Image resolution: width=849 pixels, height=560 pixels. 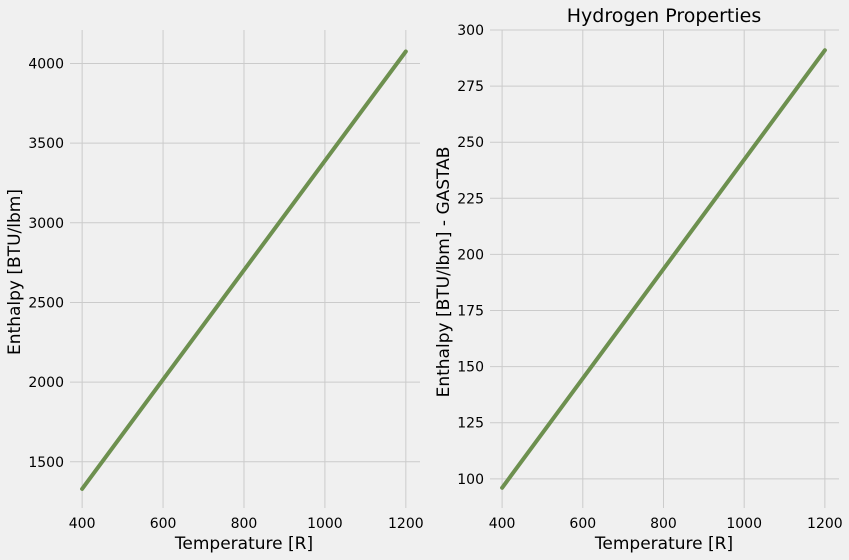 What do you see at coordinates (46, 463) in the screenshot?
I see `y-tick-label: 1500` at bounding box center [46, 463].